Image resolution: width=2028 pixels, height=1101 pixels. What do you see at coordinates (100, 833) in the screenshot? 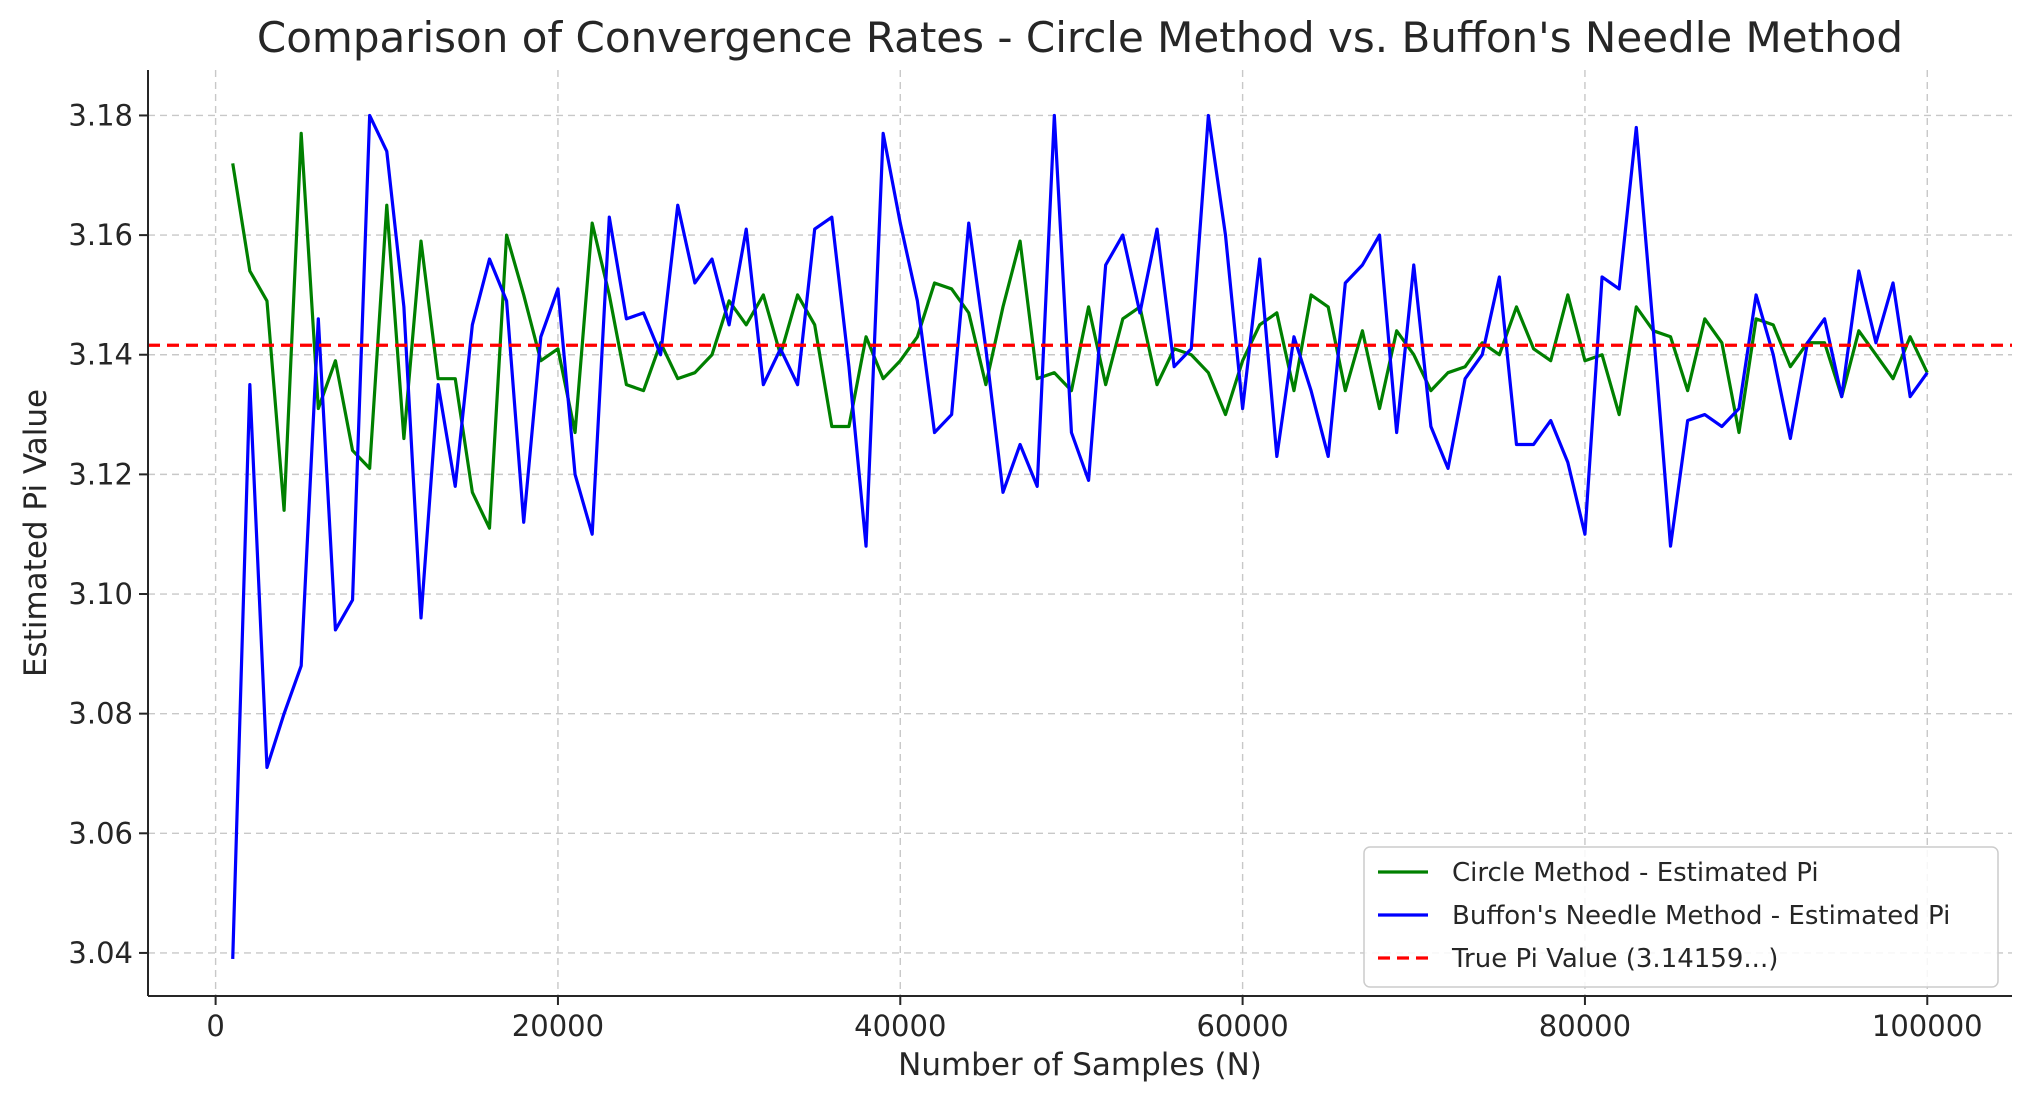
I see `y-tick-label: 3.06` at bounding box center [100, 833].